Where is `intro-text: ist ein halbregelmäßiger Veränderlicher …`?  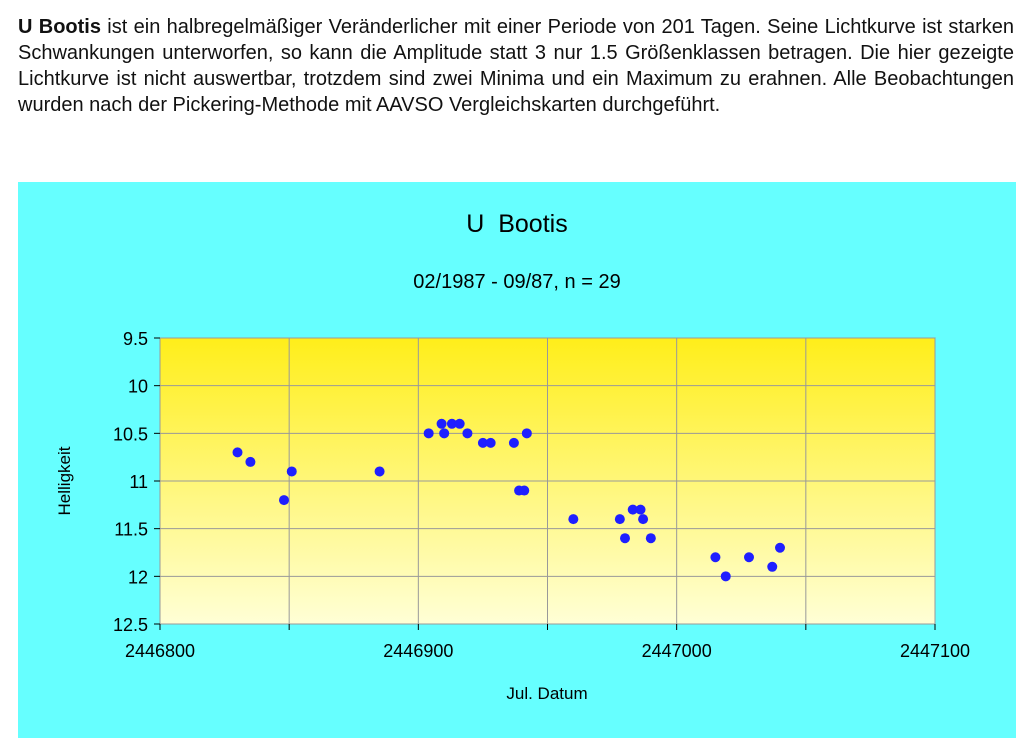
intro-text: ist ein halbregelmäßiger Veränderlicher … is located at coordinates (516, 66).